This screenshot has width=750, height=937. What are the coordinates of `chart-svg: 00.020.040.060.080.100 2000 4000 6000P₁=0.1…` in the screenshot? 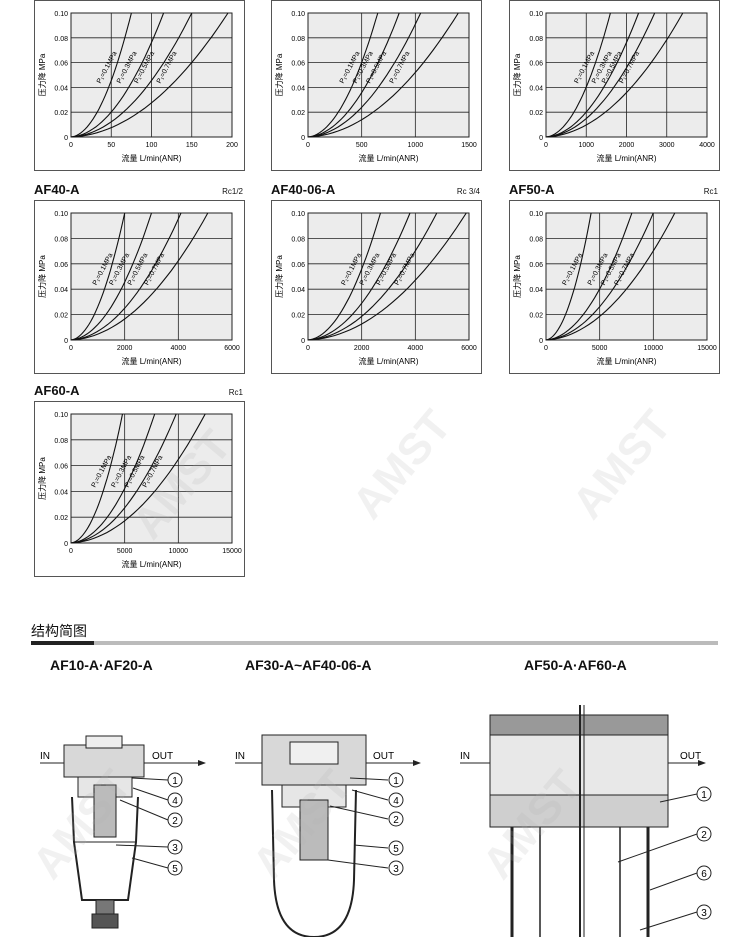 It's located at (138, 288).